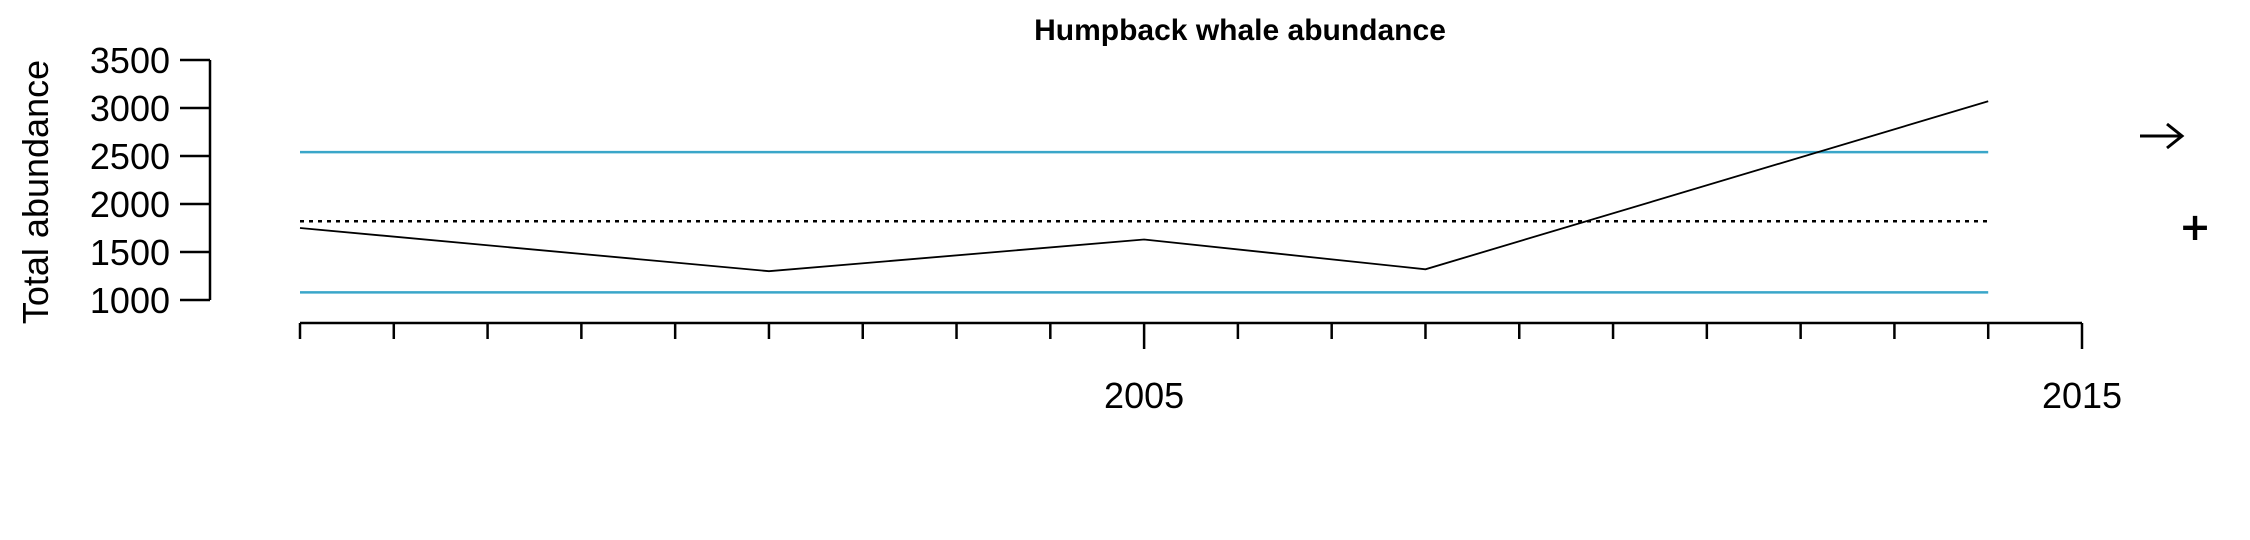  What do you see at coordinates (35, 192) in the screenshot?
I see `y-axis-label: Total abundance` at bounding box center [35, 192].